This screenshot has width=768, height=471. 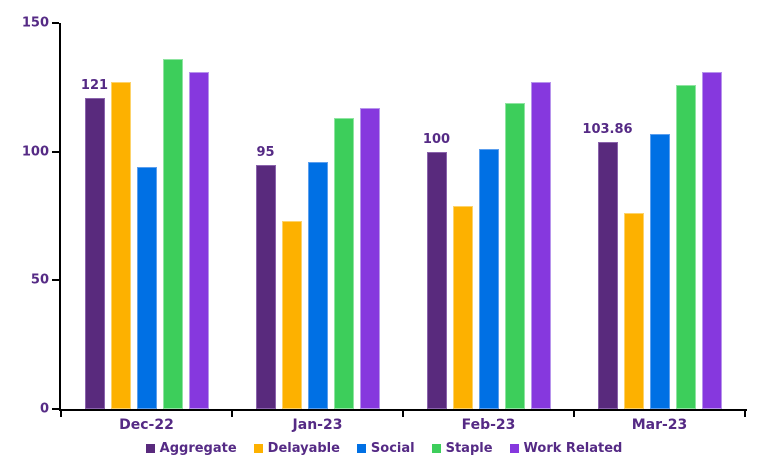 What do you see at coordinates (258, 448) in the screenshot?
I see `legend-swatch-delayable` at bounding box center [258, 448].